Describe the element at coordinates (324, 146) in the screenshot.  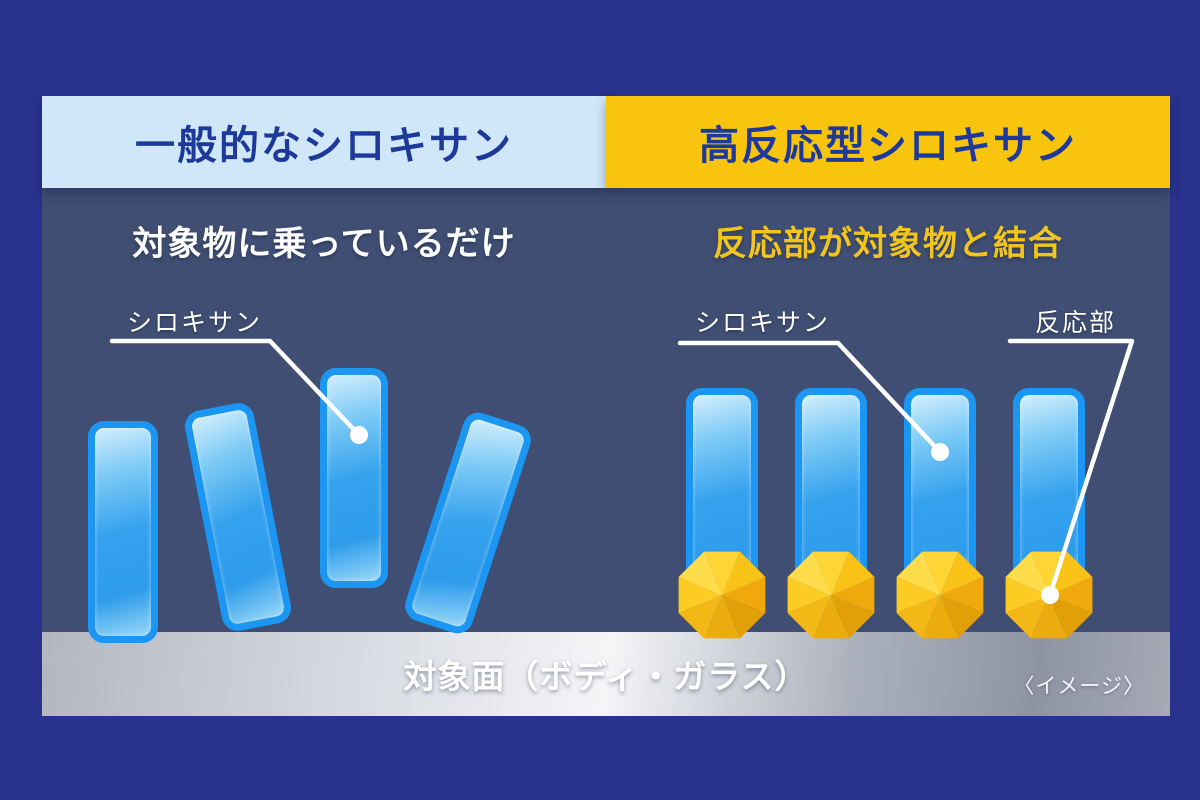
I see `header-general-label: 一般的なシロキサン` at that location.